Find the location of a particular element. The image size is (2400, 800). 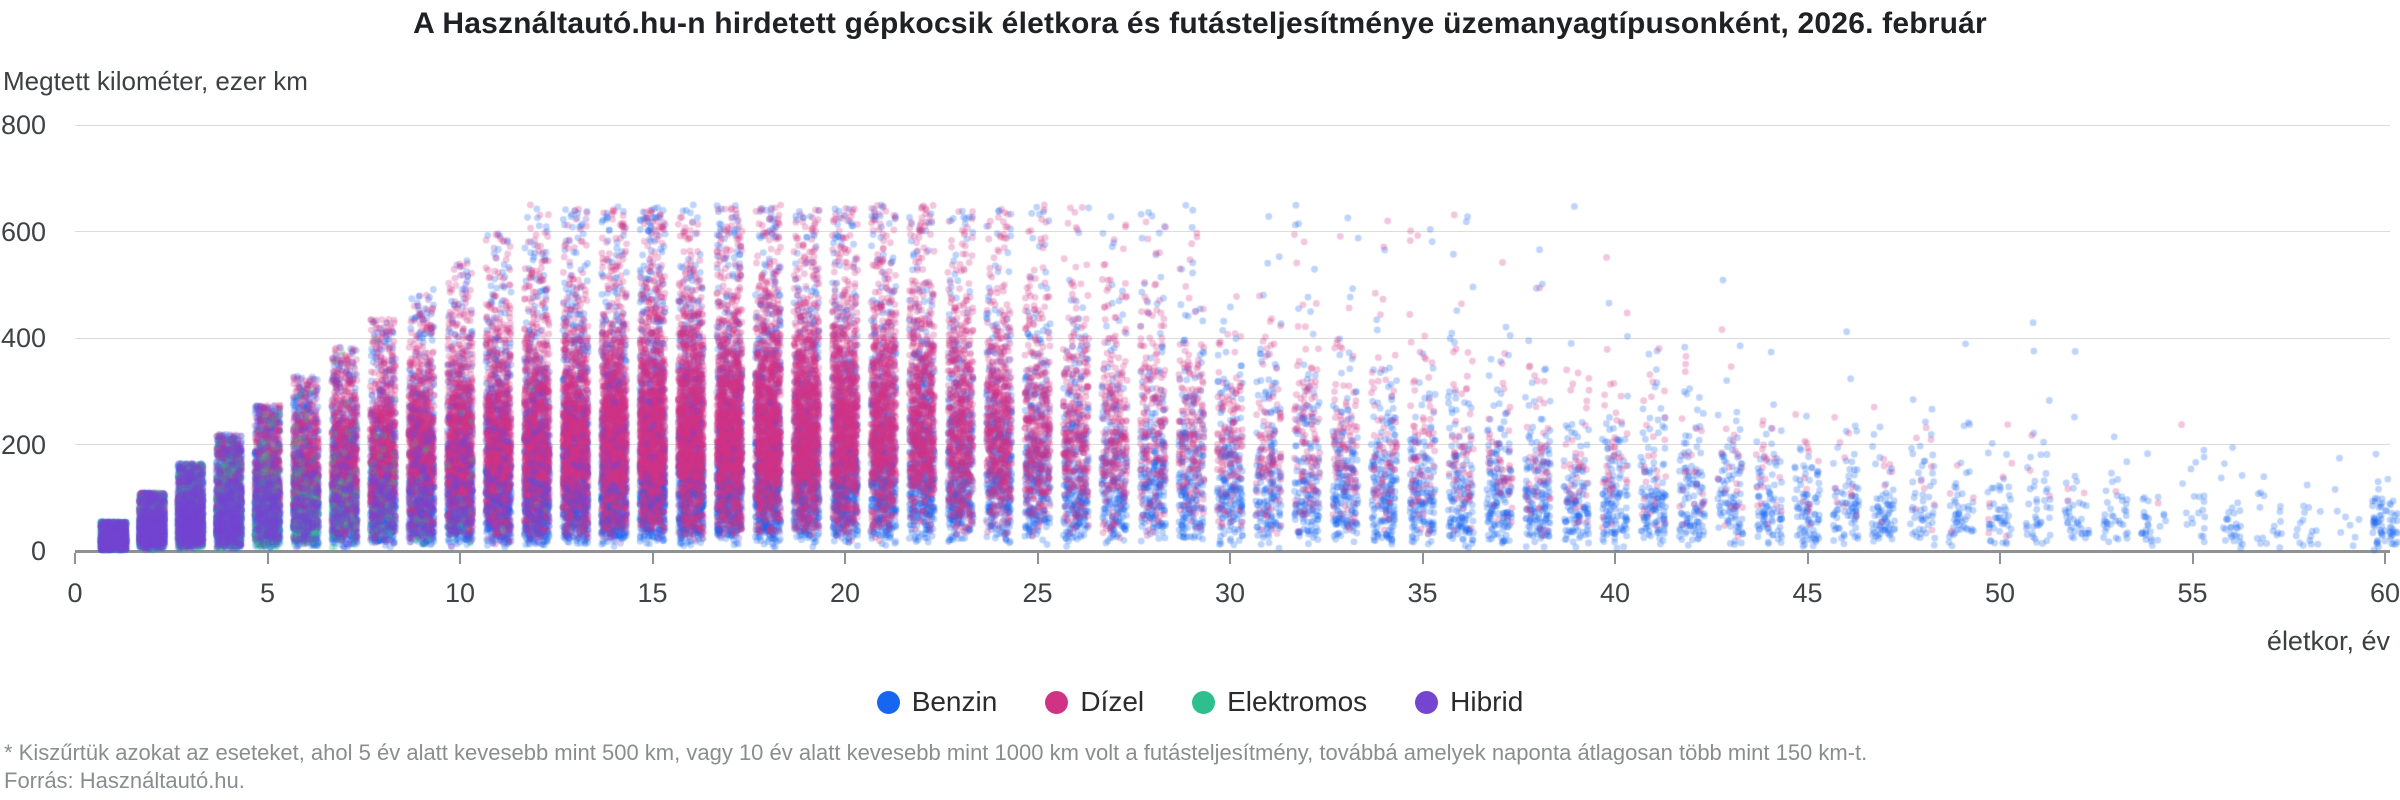

legend-item-hibrid: Hibrid is located at coordinates (1469, 702).